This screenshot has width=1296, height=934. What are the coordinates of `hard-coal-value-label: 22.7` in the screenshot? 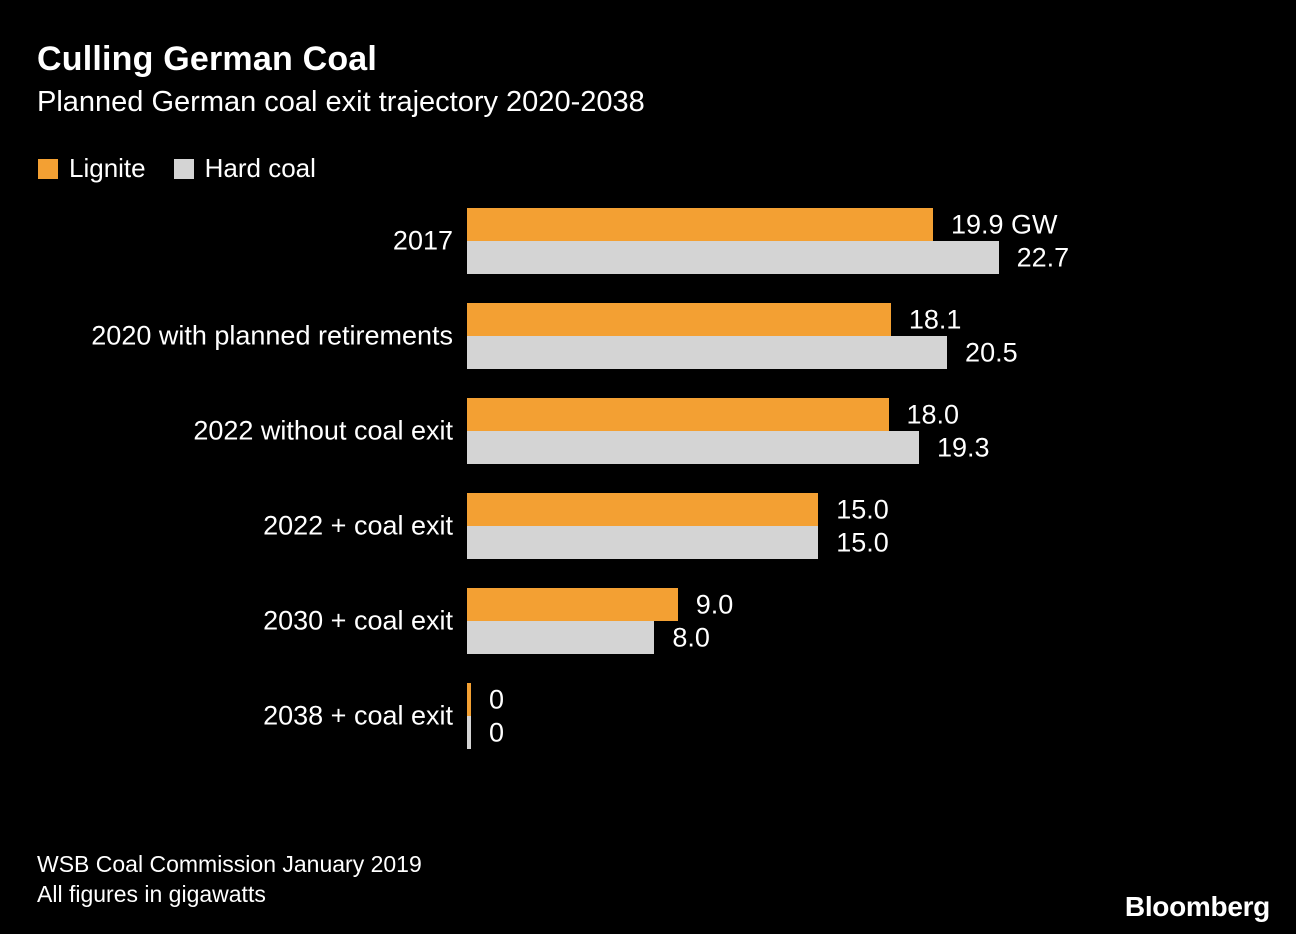 It's located at (1043, 257).